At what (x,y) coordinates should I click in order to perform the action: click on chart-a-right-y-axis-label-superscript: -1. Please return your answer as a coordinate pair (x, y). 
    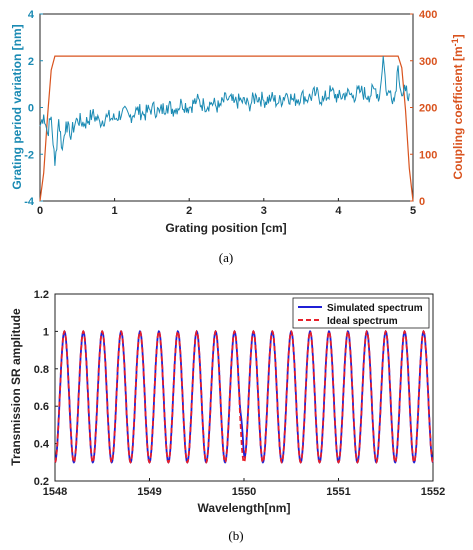
    Looking at the image, I should click on (455, 42).